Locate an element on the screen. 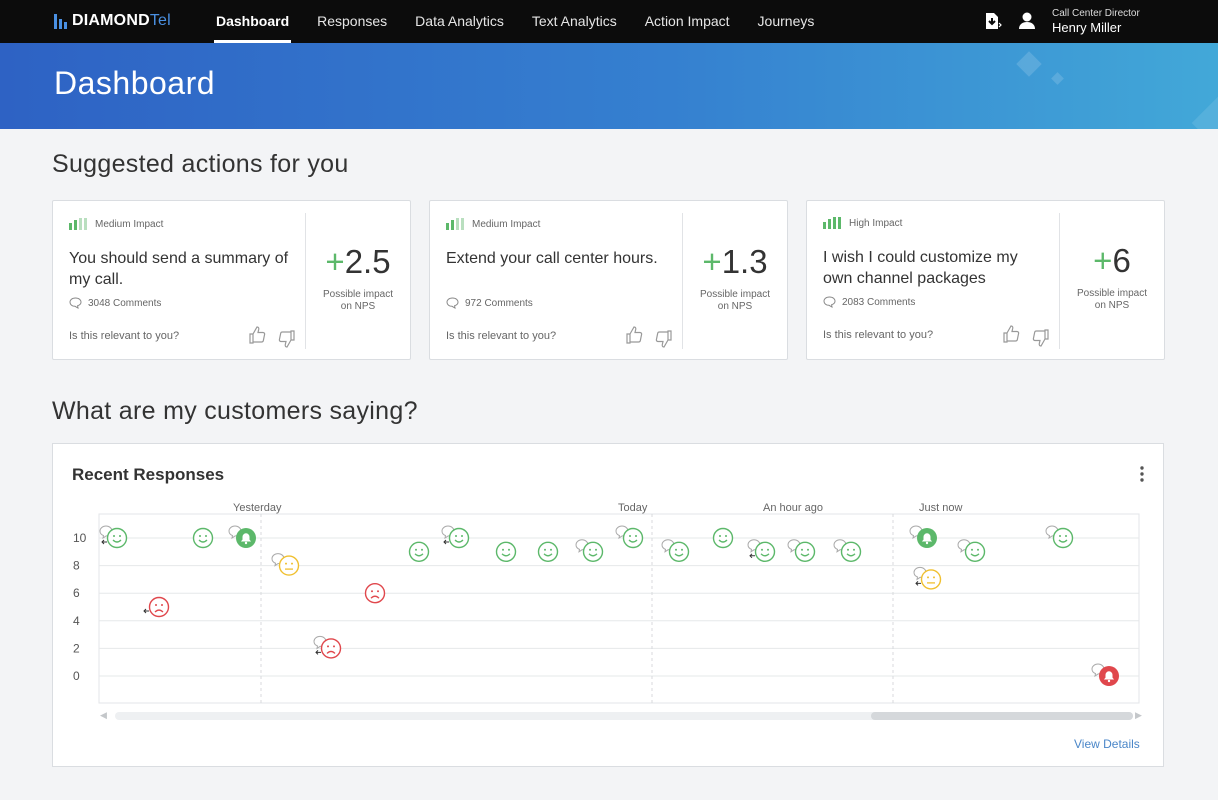 This screenshot has width=1218, height=800. user-profile-icon is located at coordinates (1027, 21).